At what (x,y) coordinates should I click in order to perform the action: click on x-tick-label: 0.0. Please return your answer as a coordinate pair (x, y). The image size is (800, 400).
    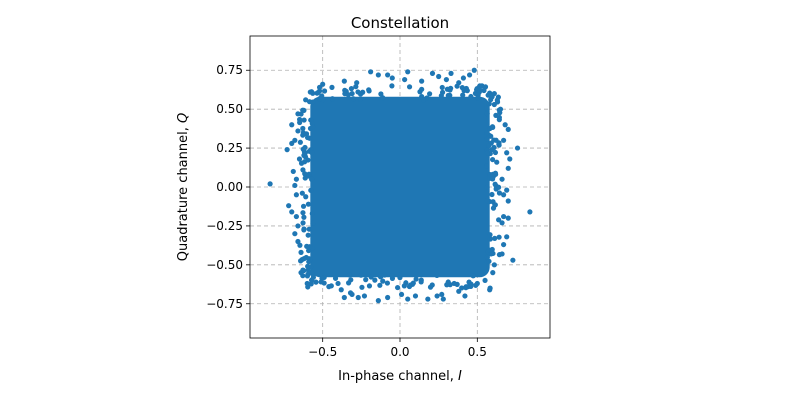
    Looking at the image, I should click on (399, 352).